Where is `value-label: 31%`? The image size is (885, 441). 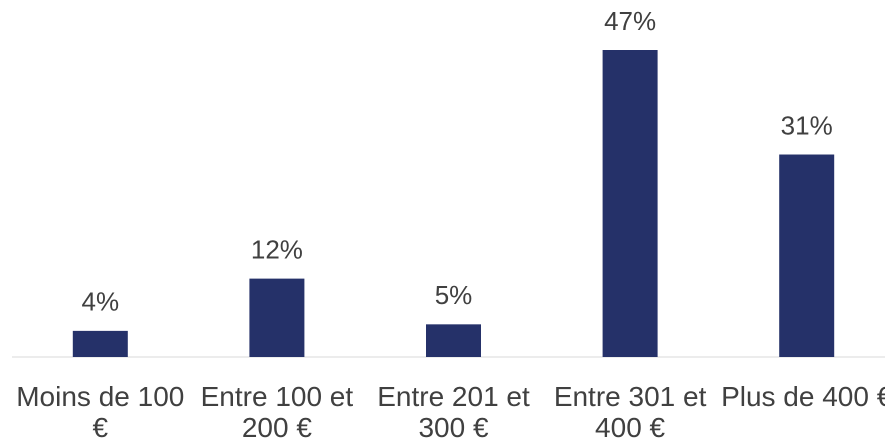 value-label: 31% is located at coordinates (807, 125).